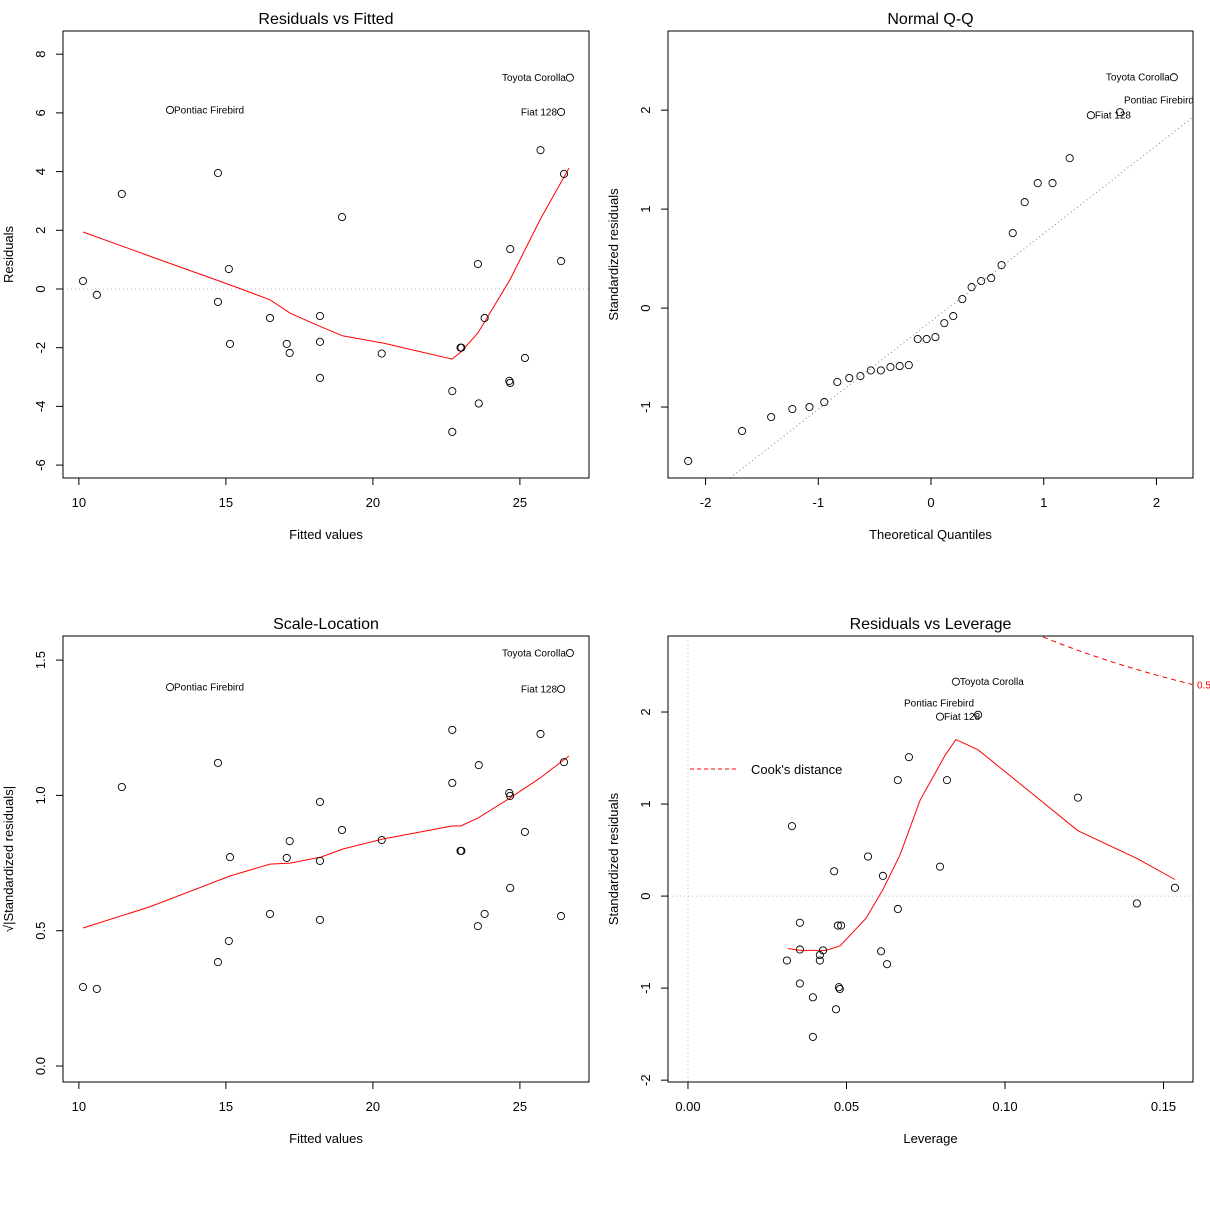  Describe the element at coordinates (40, 465) in the screenshot. I see `y-tick-label: -6` at that location.